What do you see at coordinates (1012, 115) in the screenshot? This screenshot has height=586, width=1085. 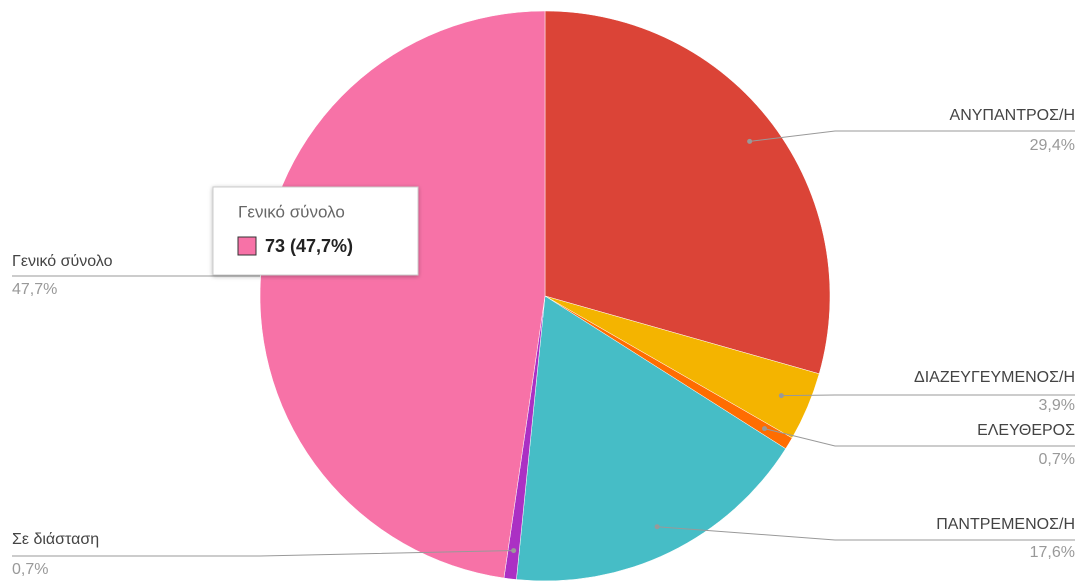 I see `slice-label: ΑΝΥΠΑΝΤΡΟΣ/Η` at bounding box center [1012, 115].